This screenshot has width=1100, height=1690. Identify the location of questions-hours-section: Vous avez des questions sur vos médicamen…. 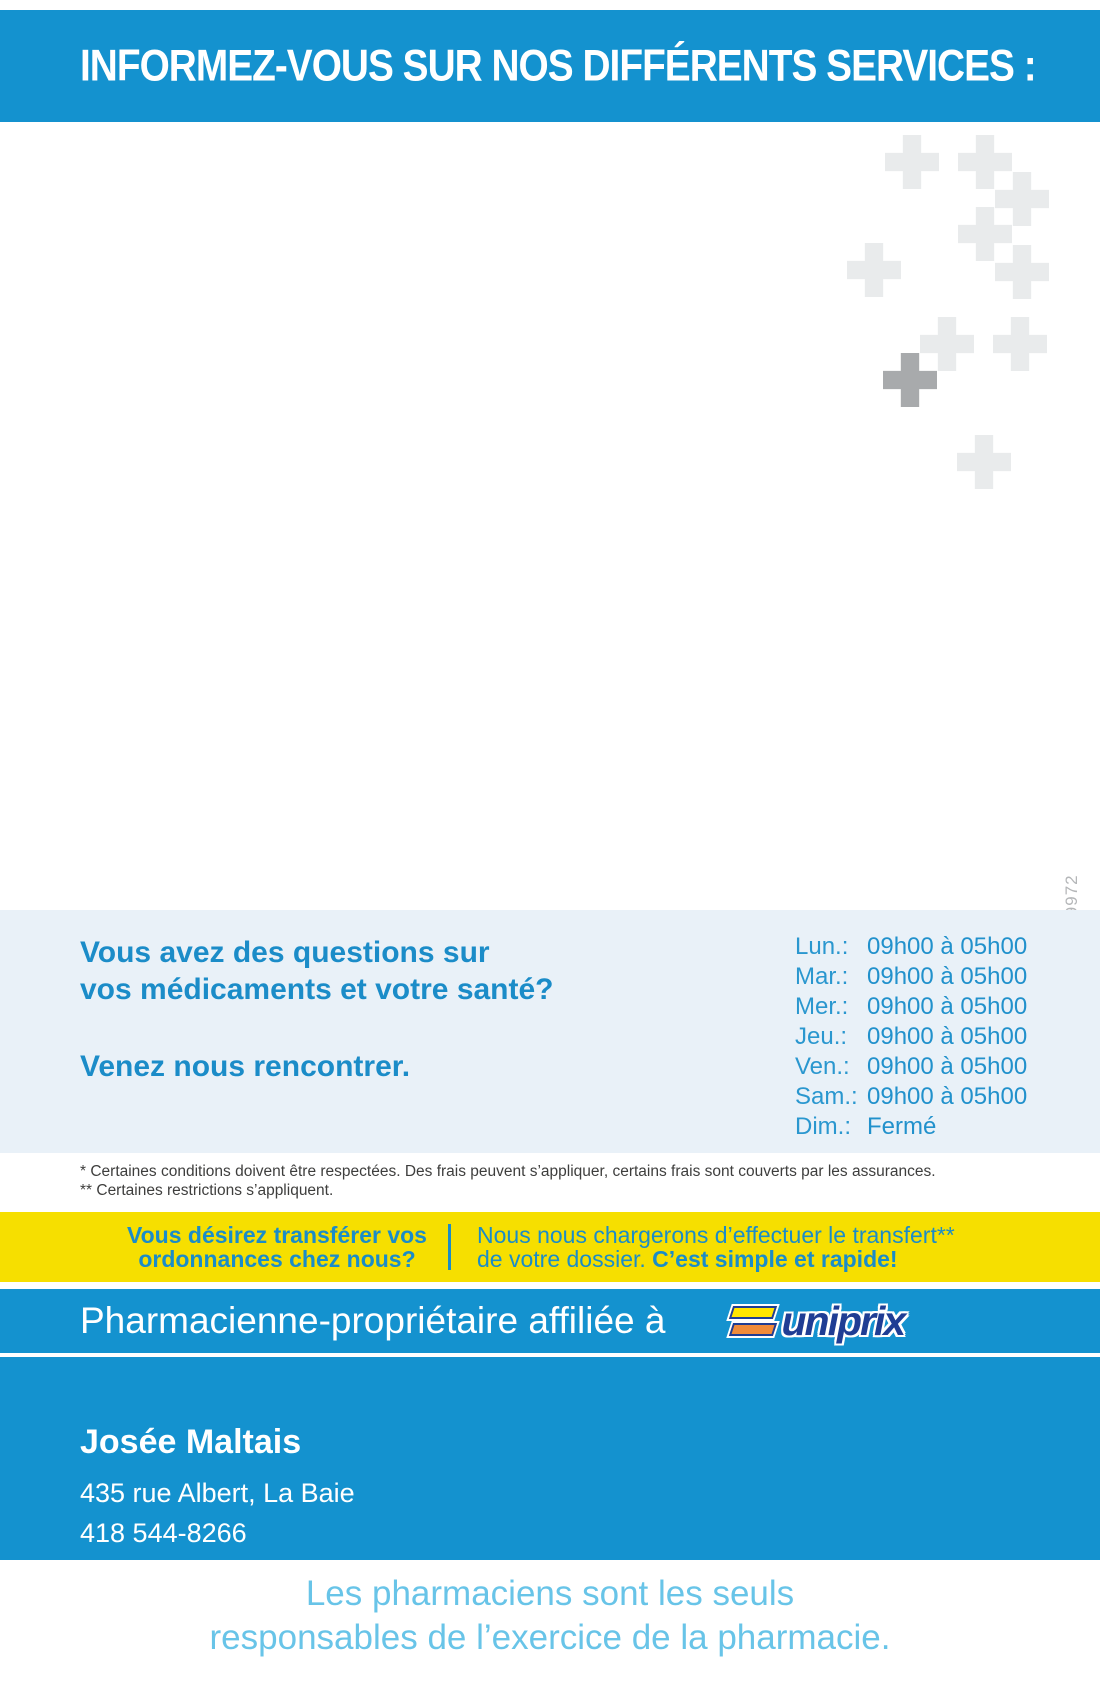
(550, 1031).